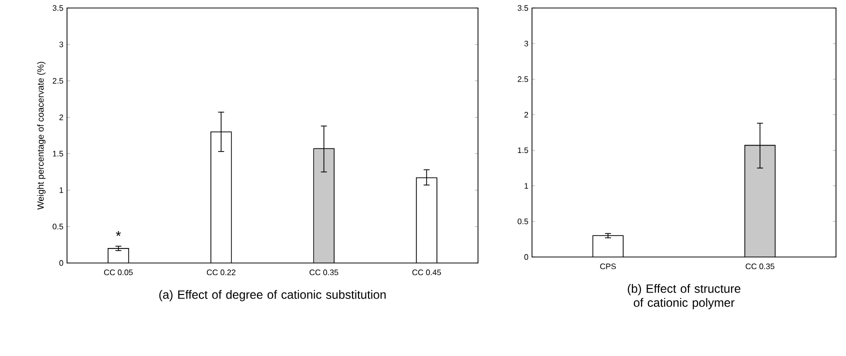 This screenshot has height=356, width=846. Describe the element at coordinates (608, 267) in the screenshot. I see `x-tick-label: CPS` at that location.